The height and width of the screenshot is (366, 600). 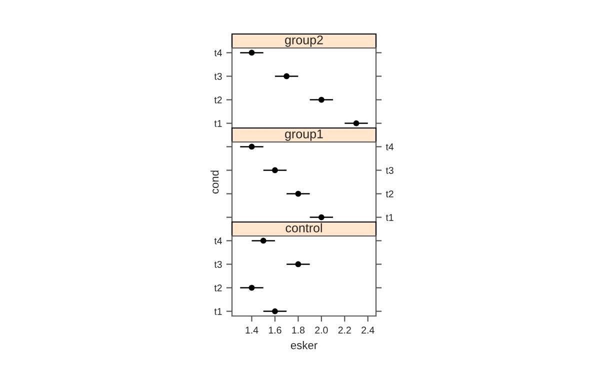 I want to click on x-tick-label: 2.4, so click(x=368, y=330).